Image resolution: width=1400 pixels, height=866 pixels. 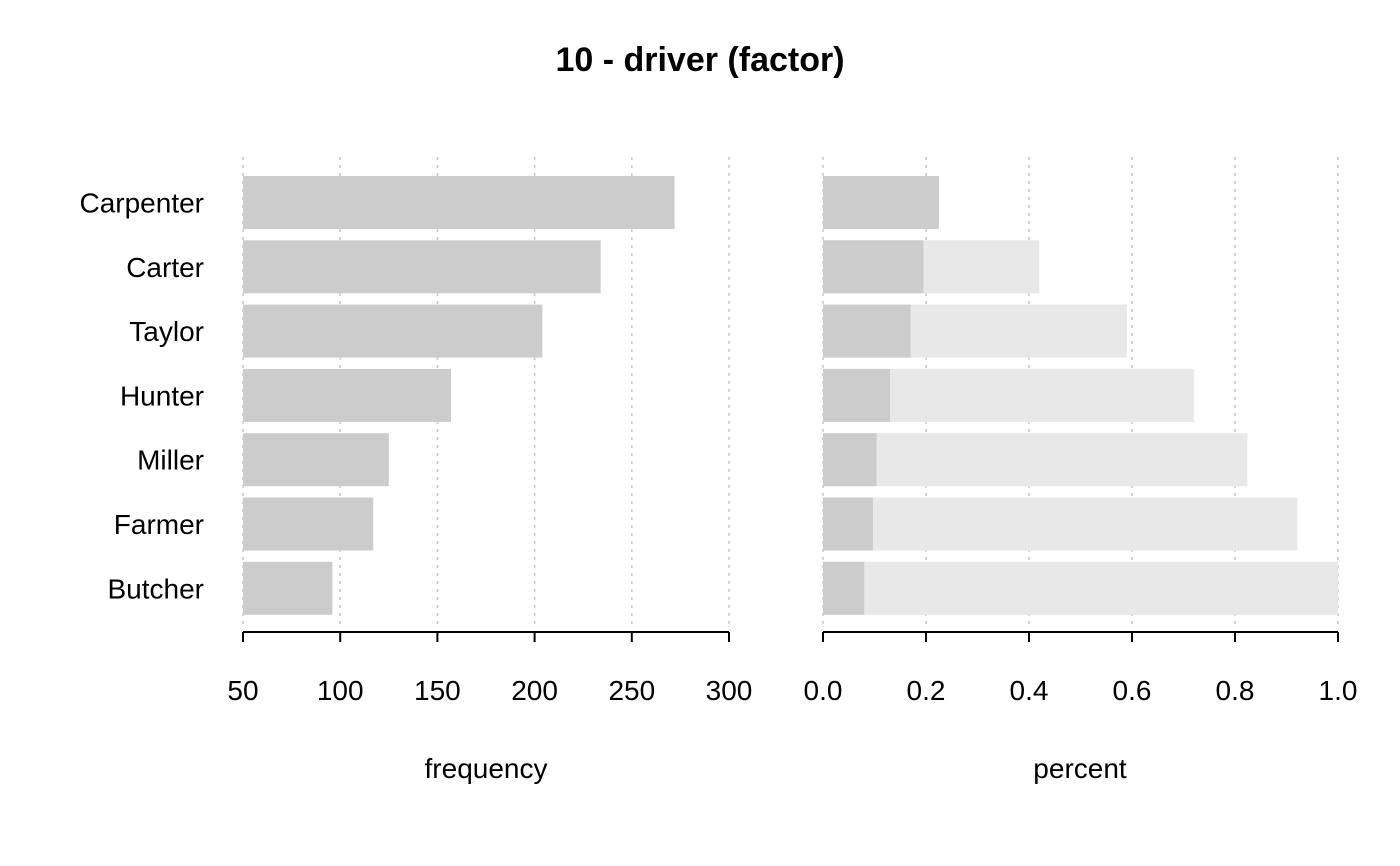 I want to click on x-tick-label: 150, so click(x=437, y=690).